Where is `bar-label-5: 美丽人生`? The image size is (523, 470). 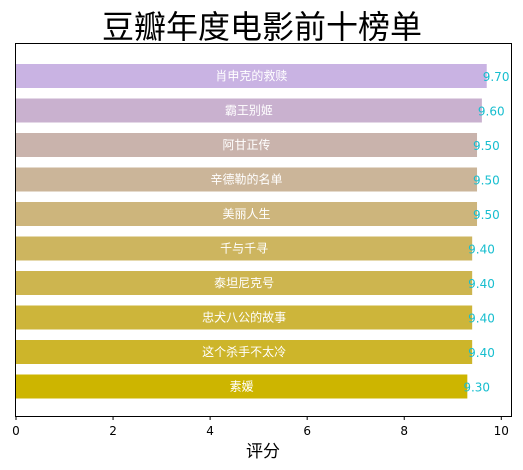 bar-label-5: 美丽人生 is located at coordinates (247, 214).